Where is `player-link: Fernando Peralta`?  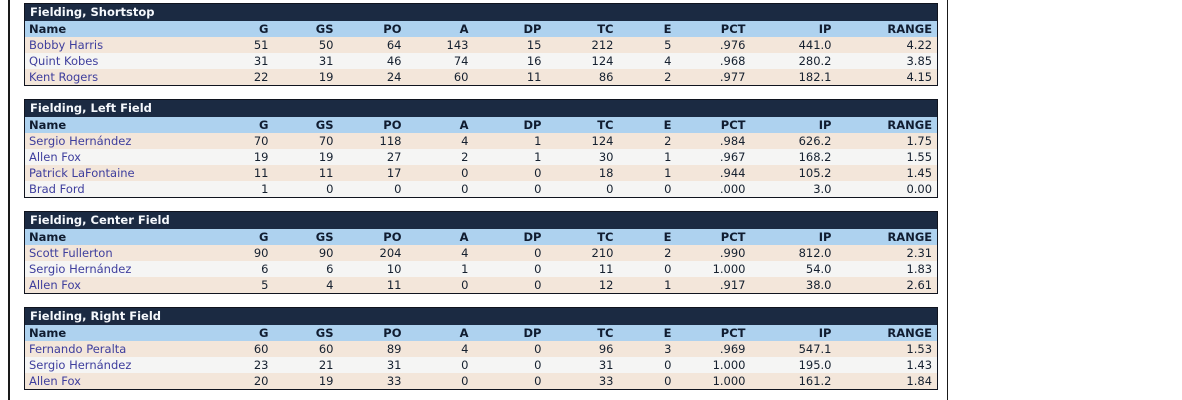 player-link: Fernando Peralta is located at coordinates (78, 349).